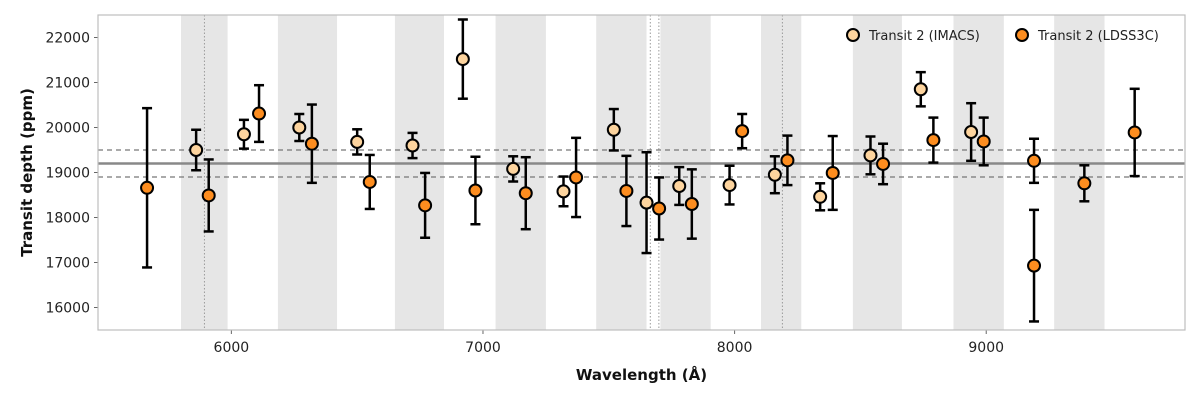 Image resolution: width=1200 pixels, height=400 pixels. Describe the element at coordinates (67, 174) in the screenshot. I see `y-tick-label-3: 19000` at that location.